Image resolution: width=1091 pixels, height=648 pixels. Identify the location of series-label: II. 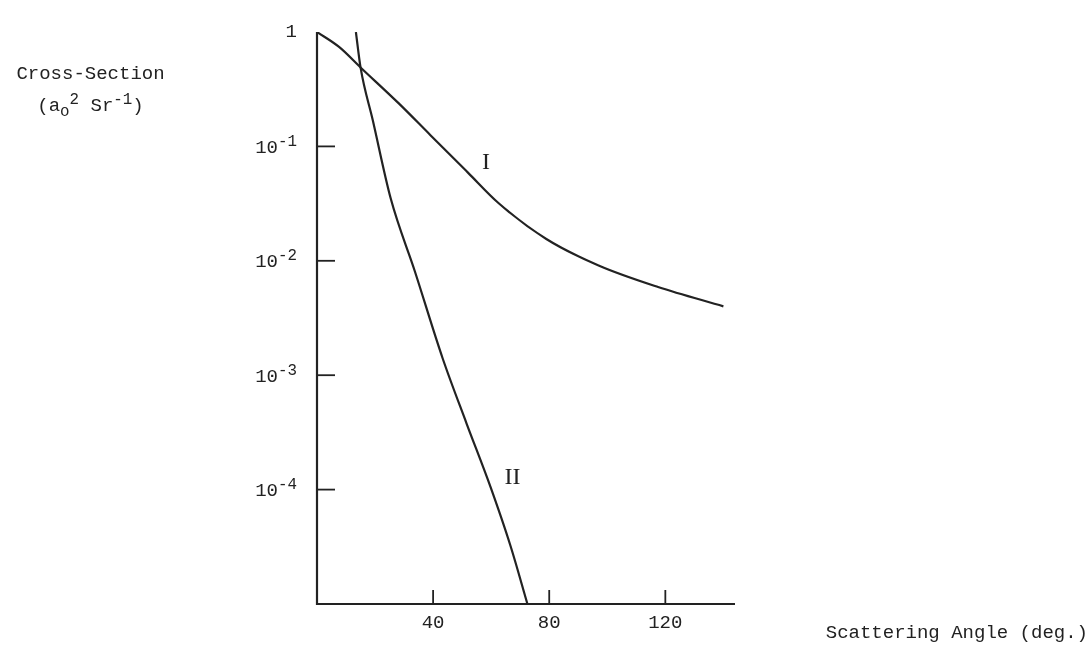
(512, 475).